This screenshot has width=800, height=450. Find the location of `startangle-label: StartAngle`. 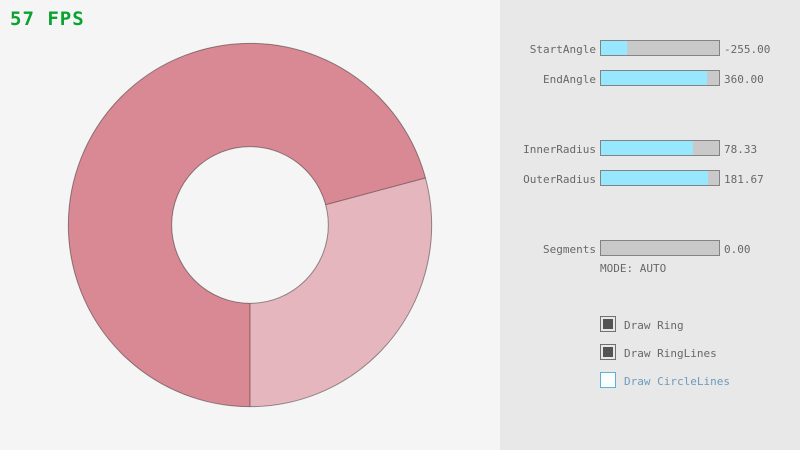

startangle-label: StartAngle is located at coordinates (562, 49).